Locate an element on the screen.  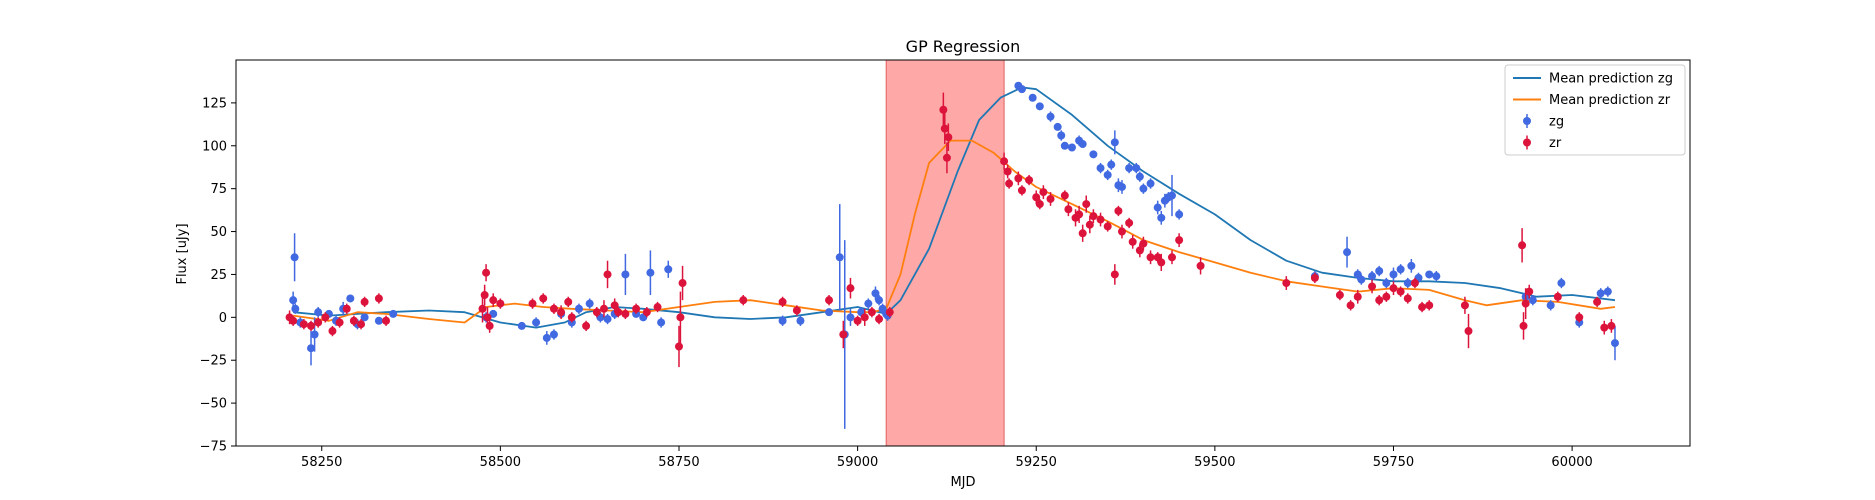
legend-entry-3: zr is located at coordinates (1542, 143).